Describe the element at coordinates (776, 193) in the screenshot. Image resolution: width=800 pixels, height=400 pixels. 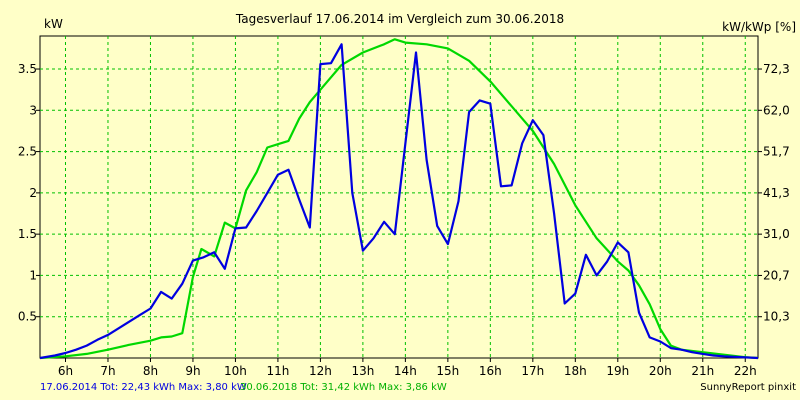
I see `y-right-tick-label: 41,3` at that location.